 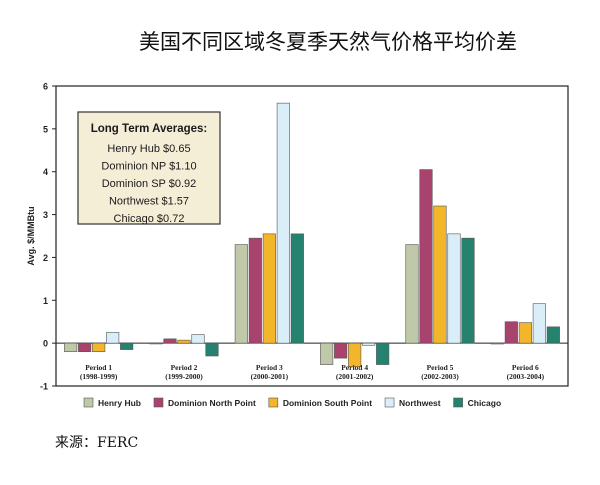 I want to click on y-tick-label: 1, so click(x=45, y=301).